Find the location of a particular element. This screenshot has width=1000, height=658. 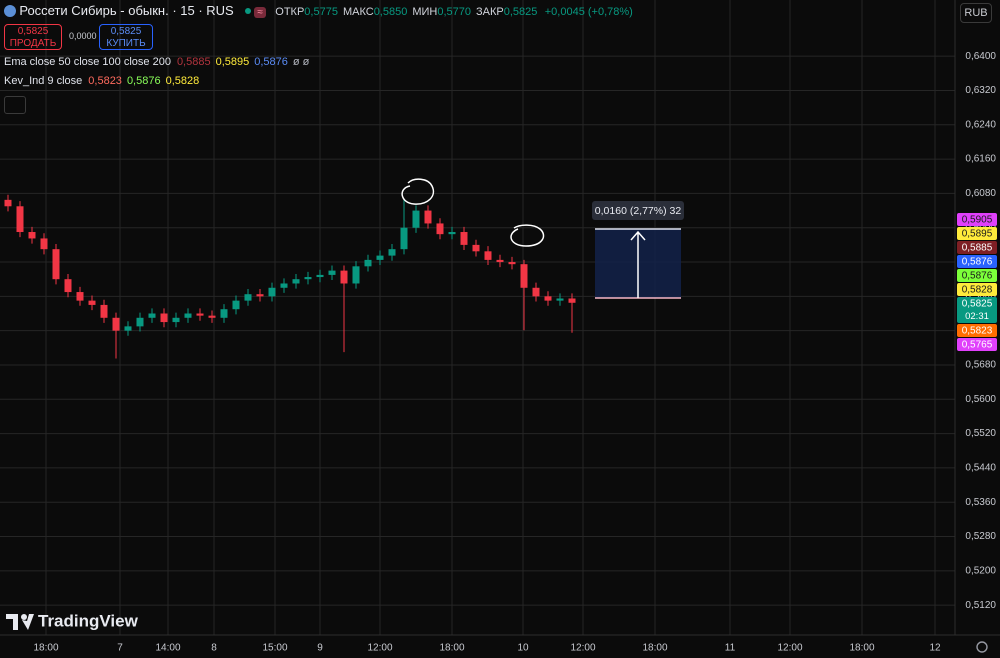

indicator-value: 0,5828 is located at coordinates (182, 81).